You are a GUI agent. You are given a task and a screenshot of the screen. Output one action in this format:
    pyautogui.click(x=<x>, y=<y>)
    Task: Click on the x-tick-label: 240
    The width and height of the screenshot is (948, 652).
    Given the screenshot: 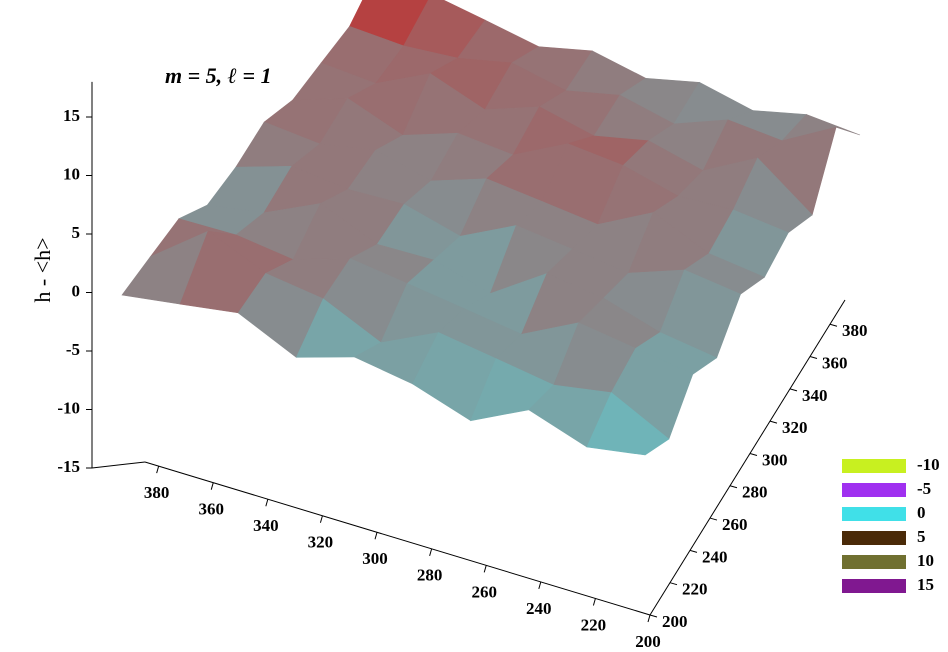 What is the action you would take?
    pyautogui.click(x=539, y=608)
    